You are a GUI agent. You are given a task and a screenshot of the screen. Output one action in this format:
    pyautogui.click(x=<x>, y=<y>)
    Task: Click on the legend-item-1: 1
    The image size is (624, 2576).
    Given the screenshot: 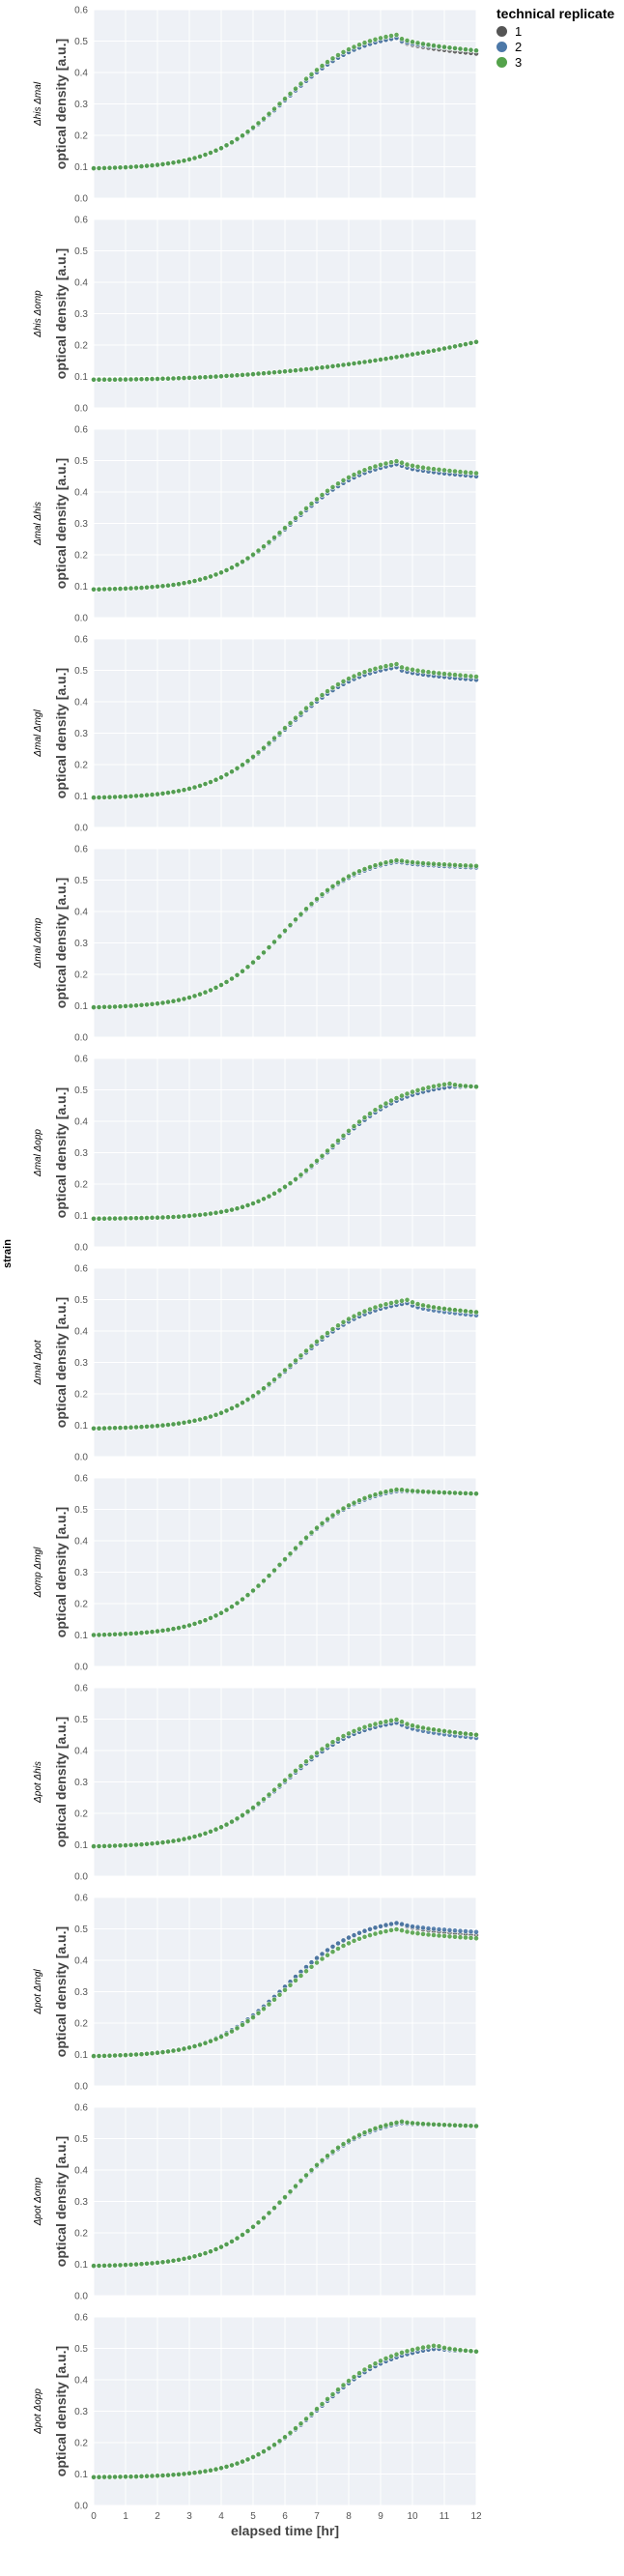 What is the action you would take?
    pyautogui.click(x=558, y=31)
    